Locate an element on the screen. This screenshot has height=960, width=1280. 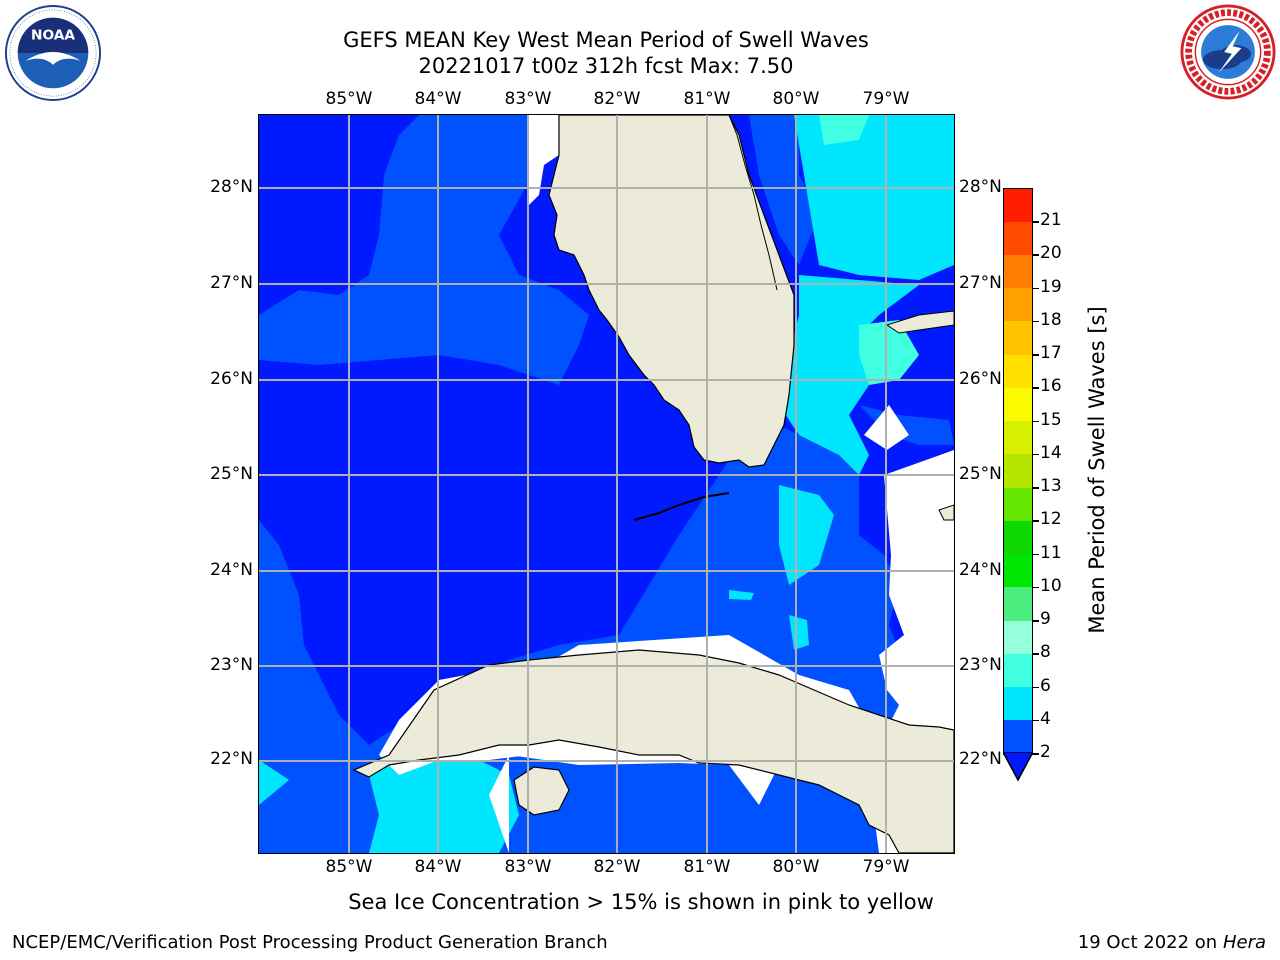
lat-label-left: 25°N is located at coordinates (231, 474).